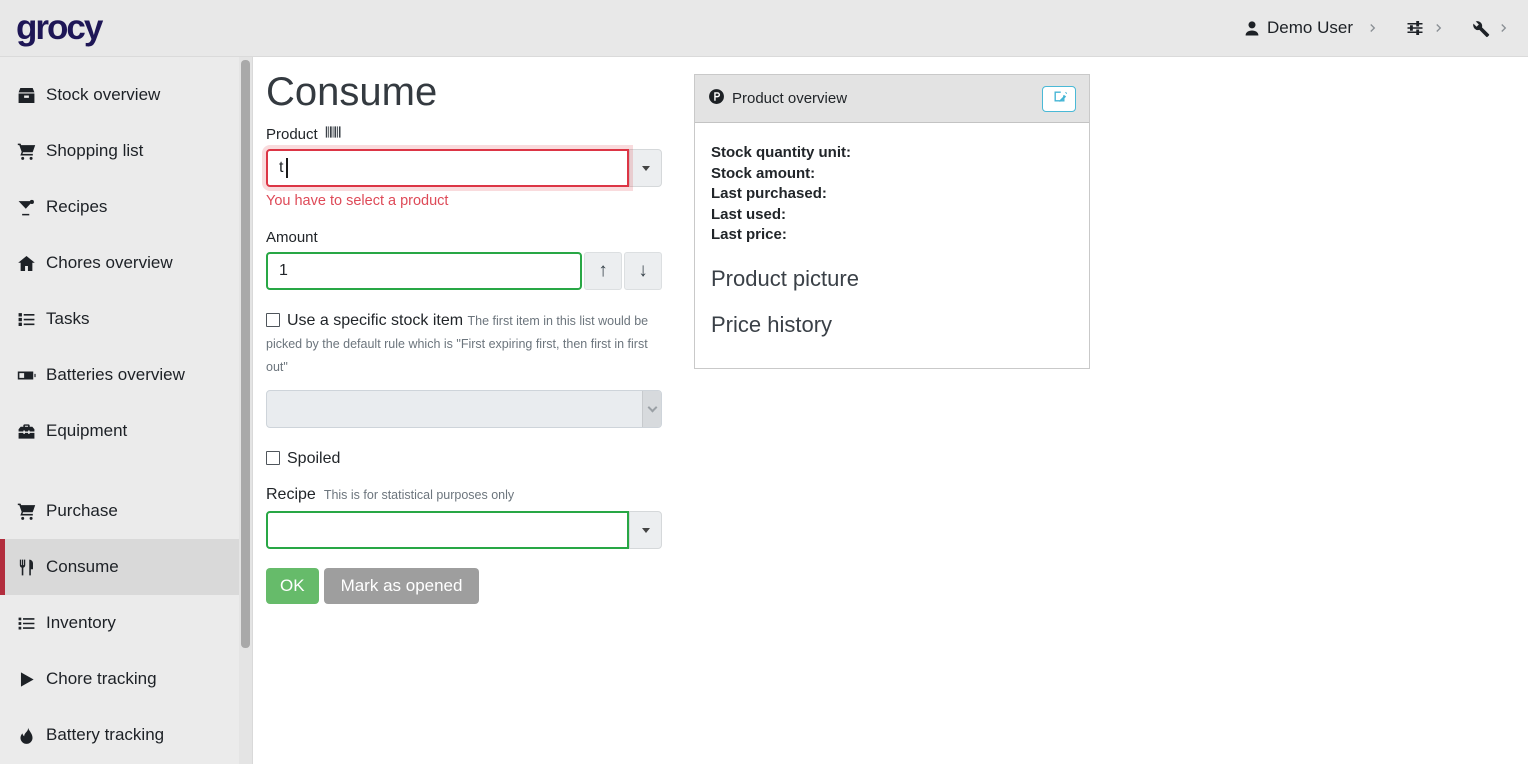 The width and height of the screenshot is (1528, 764). I want to click on recipe-label: Recipe, so click(291, 494).